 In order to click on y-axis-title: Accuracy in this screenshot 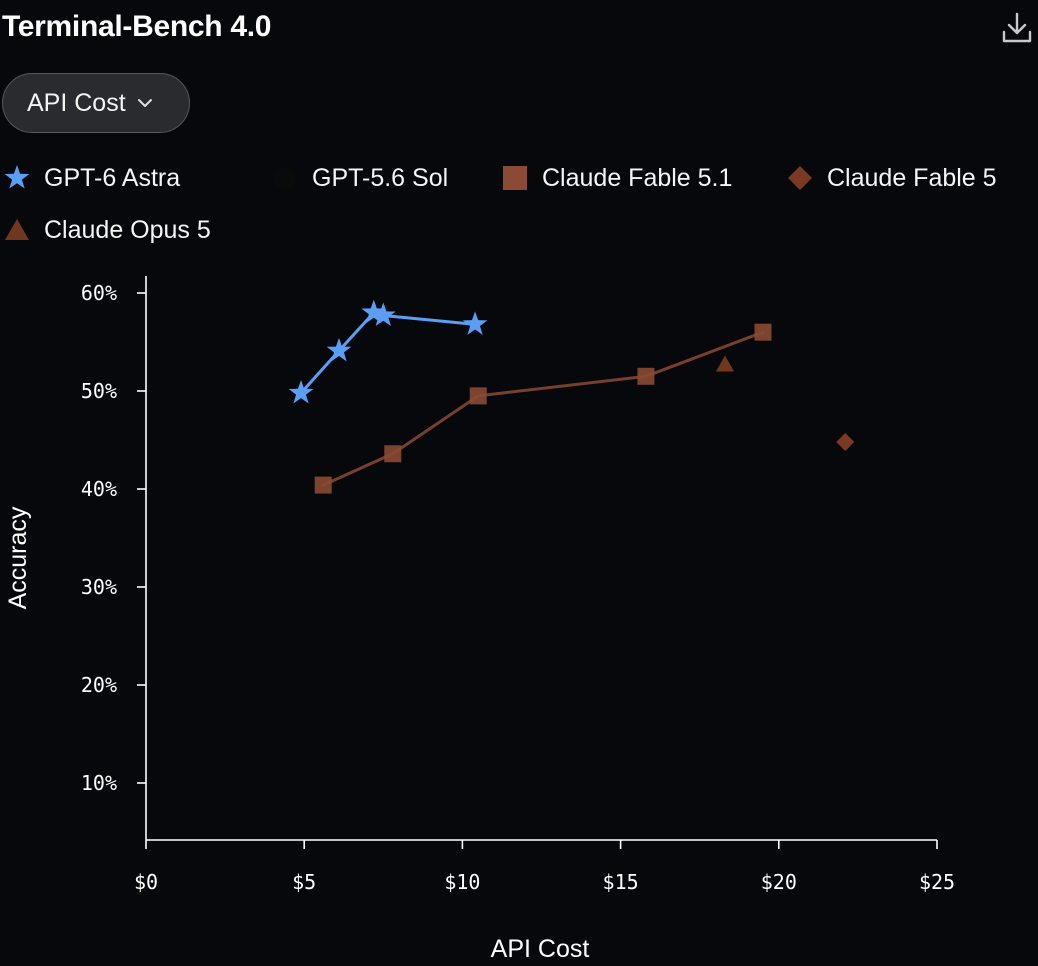, I will do `click(18, 557)`.